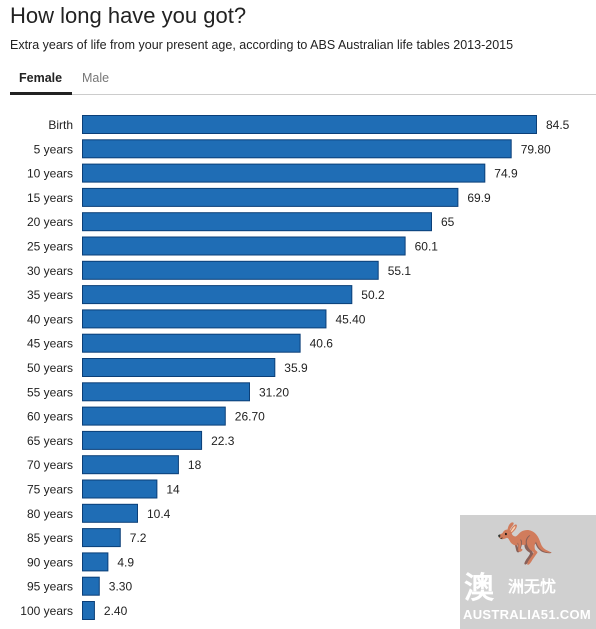 The height and width of the screenshot is (629, 596). I want to click on value-label: 26.70, so click(250, 417).